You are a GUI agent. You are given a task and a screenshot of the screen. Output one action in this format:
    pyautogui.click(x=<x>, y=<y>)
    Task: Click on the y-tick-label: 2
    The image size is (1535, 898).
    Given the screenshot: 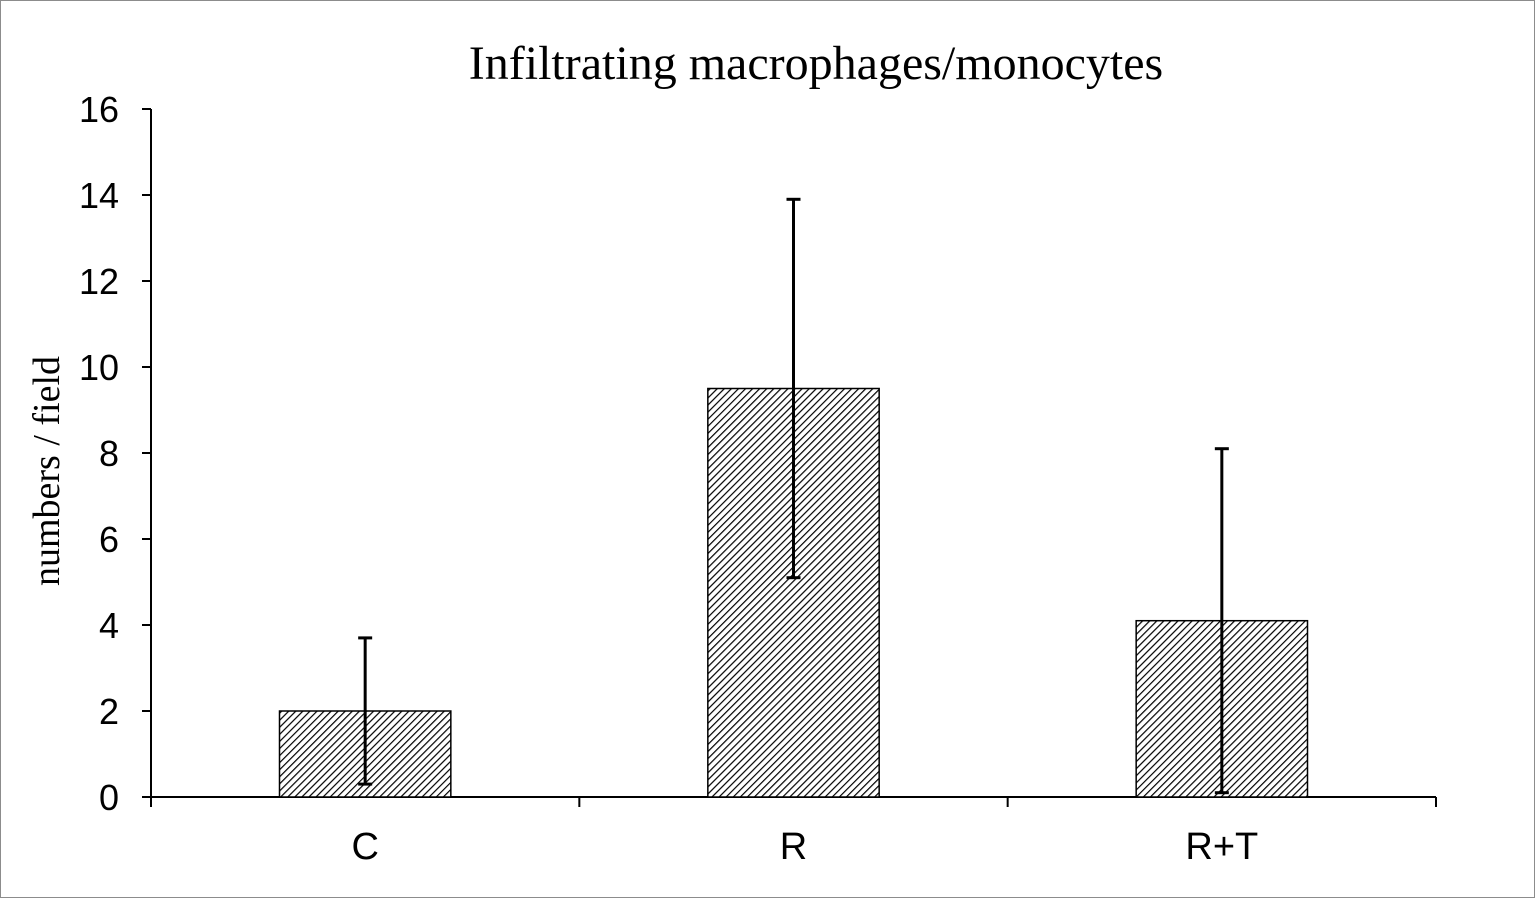 What is the action you would take?
    pyautogui.click(x=109, y=711)
    